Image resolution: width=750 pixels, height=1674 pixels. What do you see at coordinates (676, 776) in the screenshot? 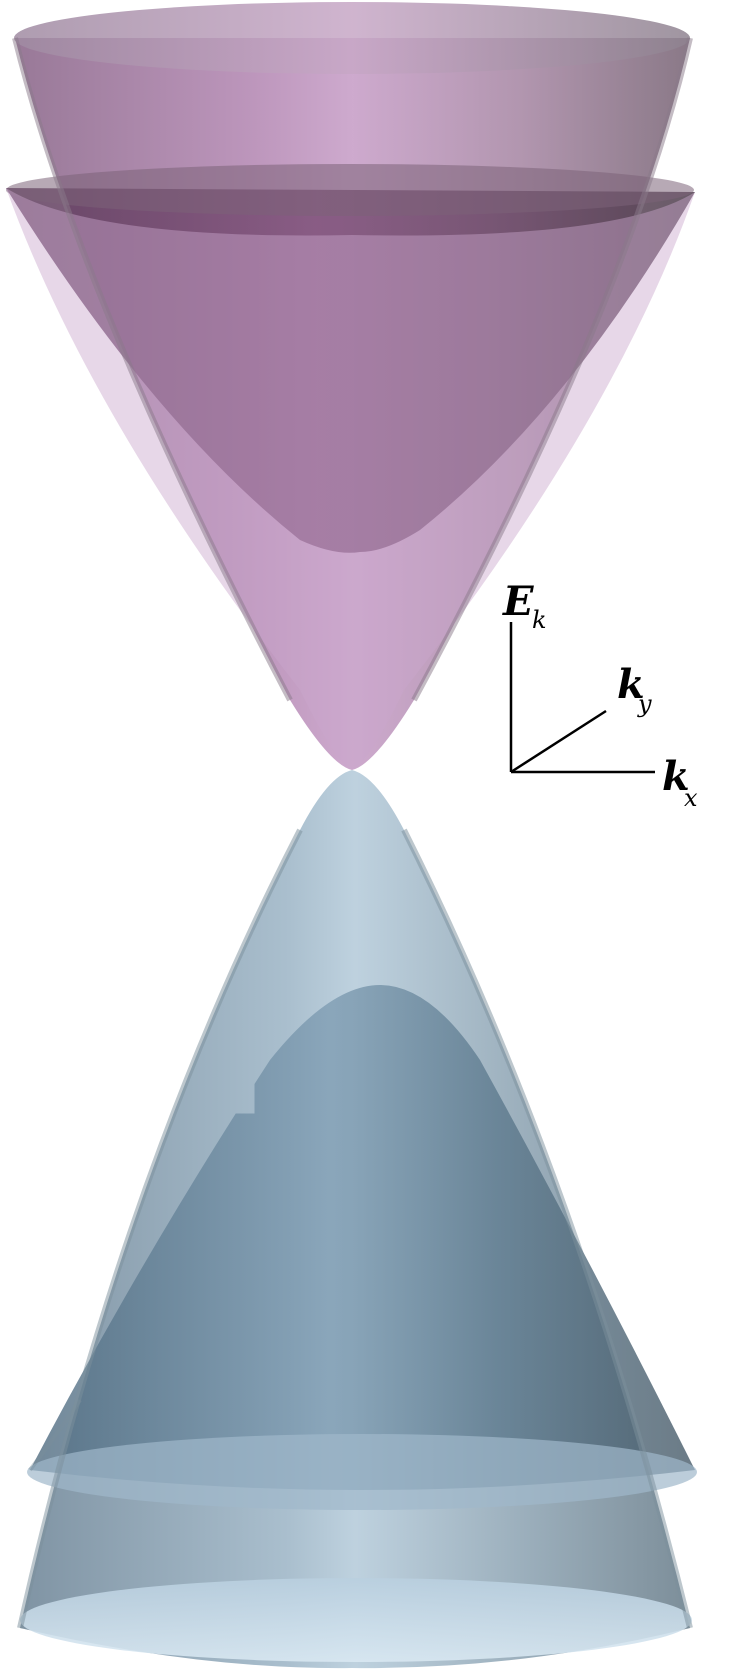
I see `kx-axis-symbol: k` at bounding box center [676, 776].